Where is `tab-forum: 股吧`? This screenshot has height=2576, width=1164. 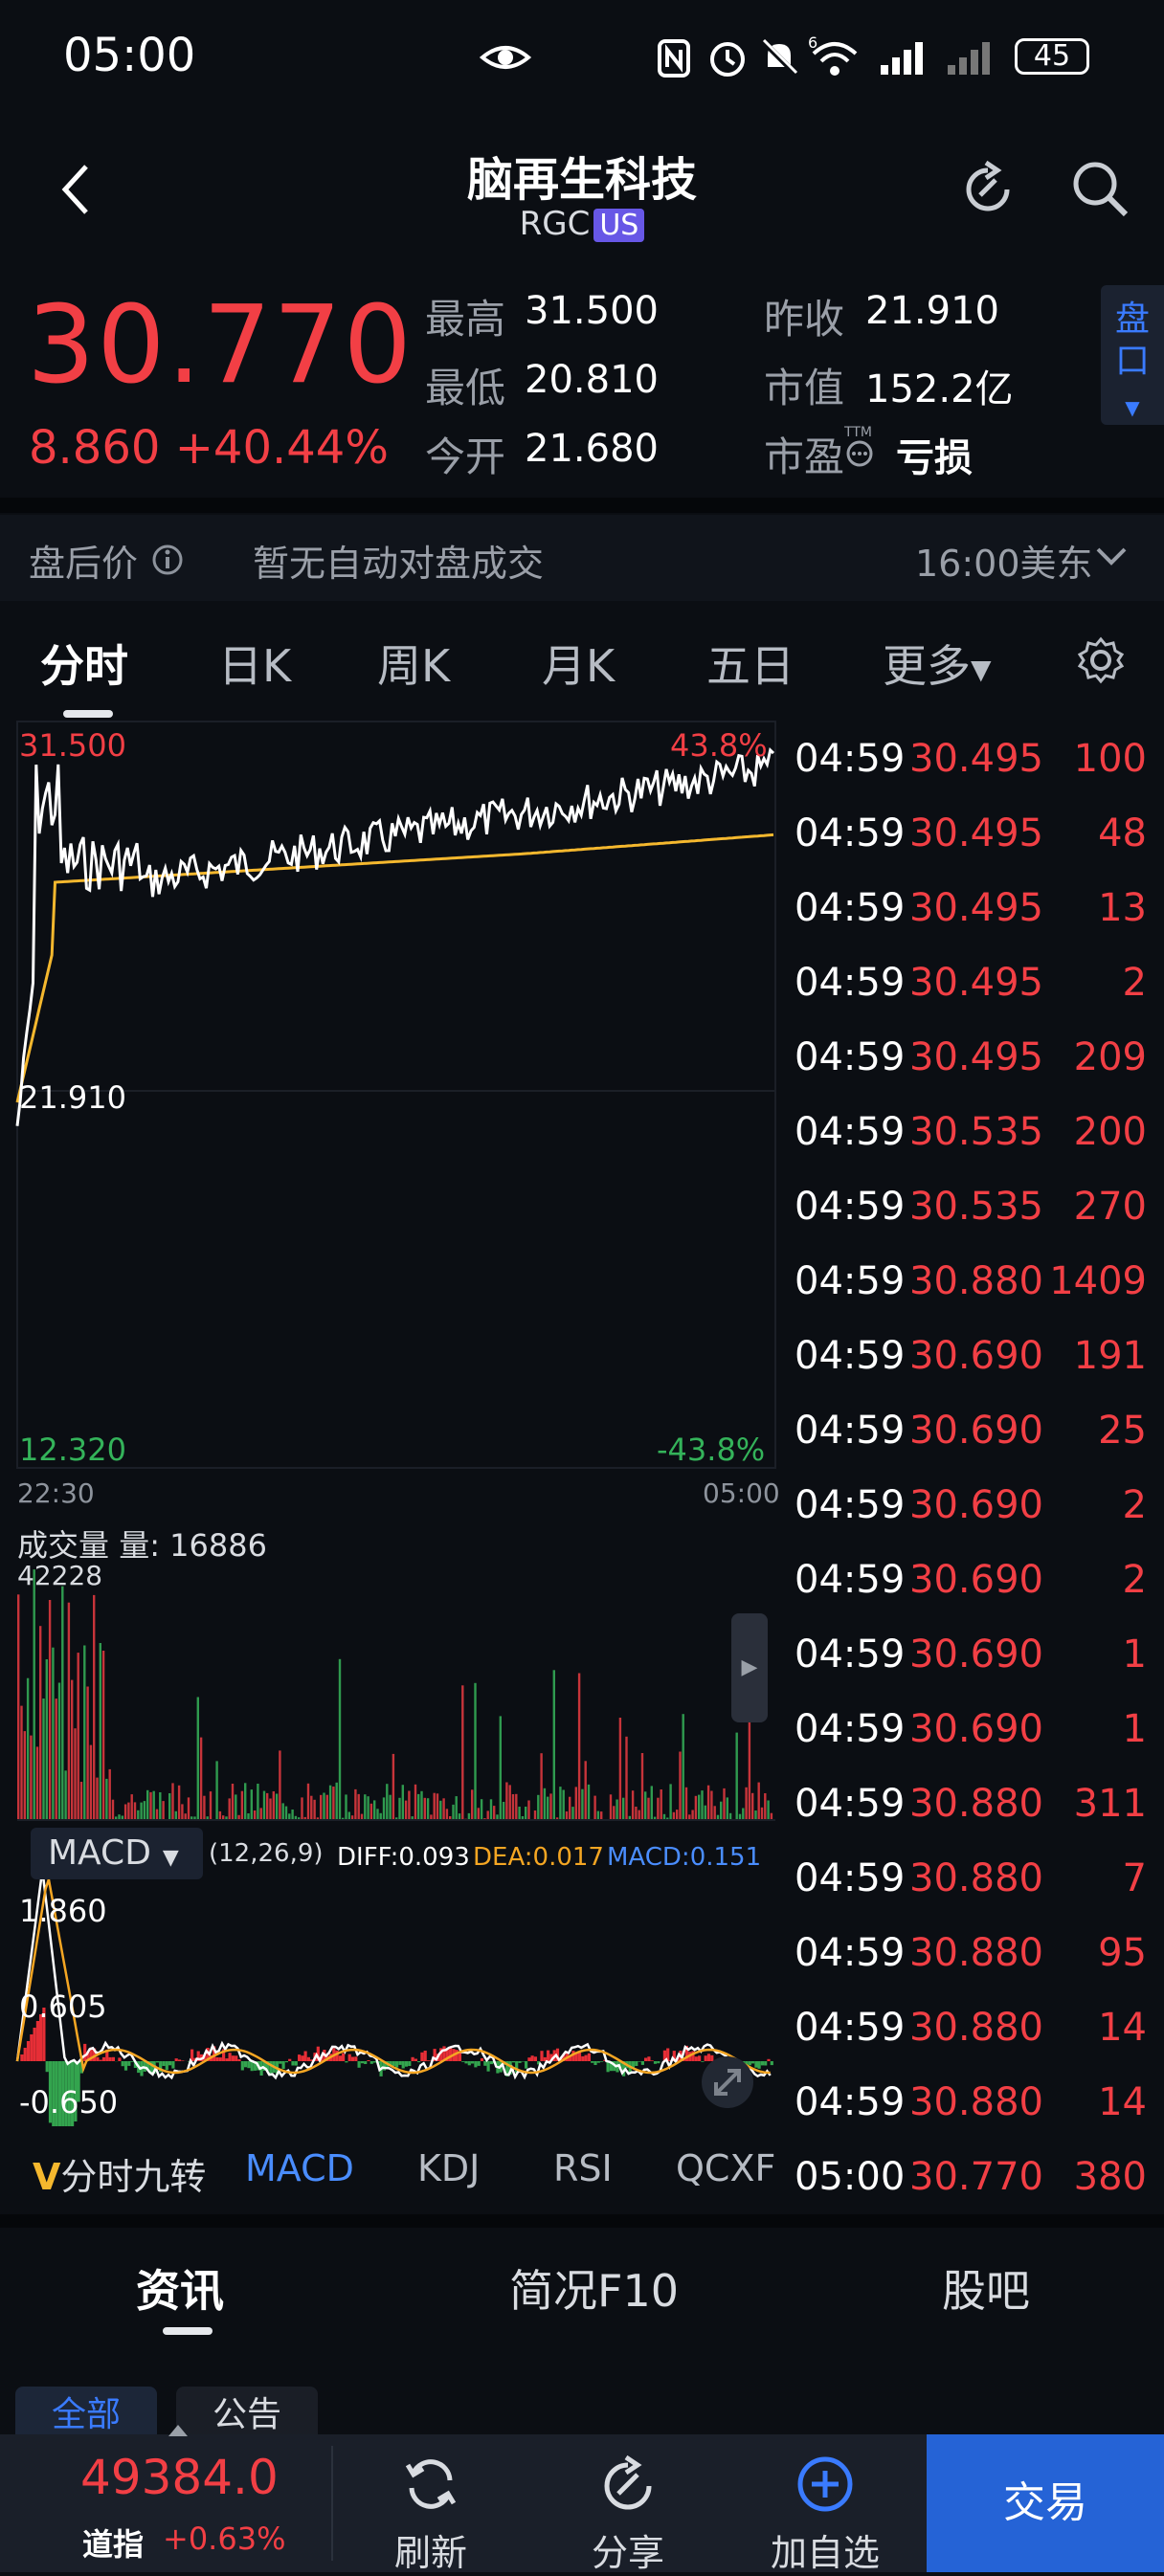 tab-forum: 股吧 is located at coordinates (986, 2288).